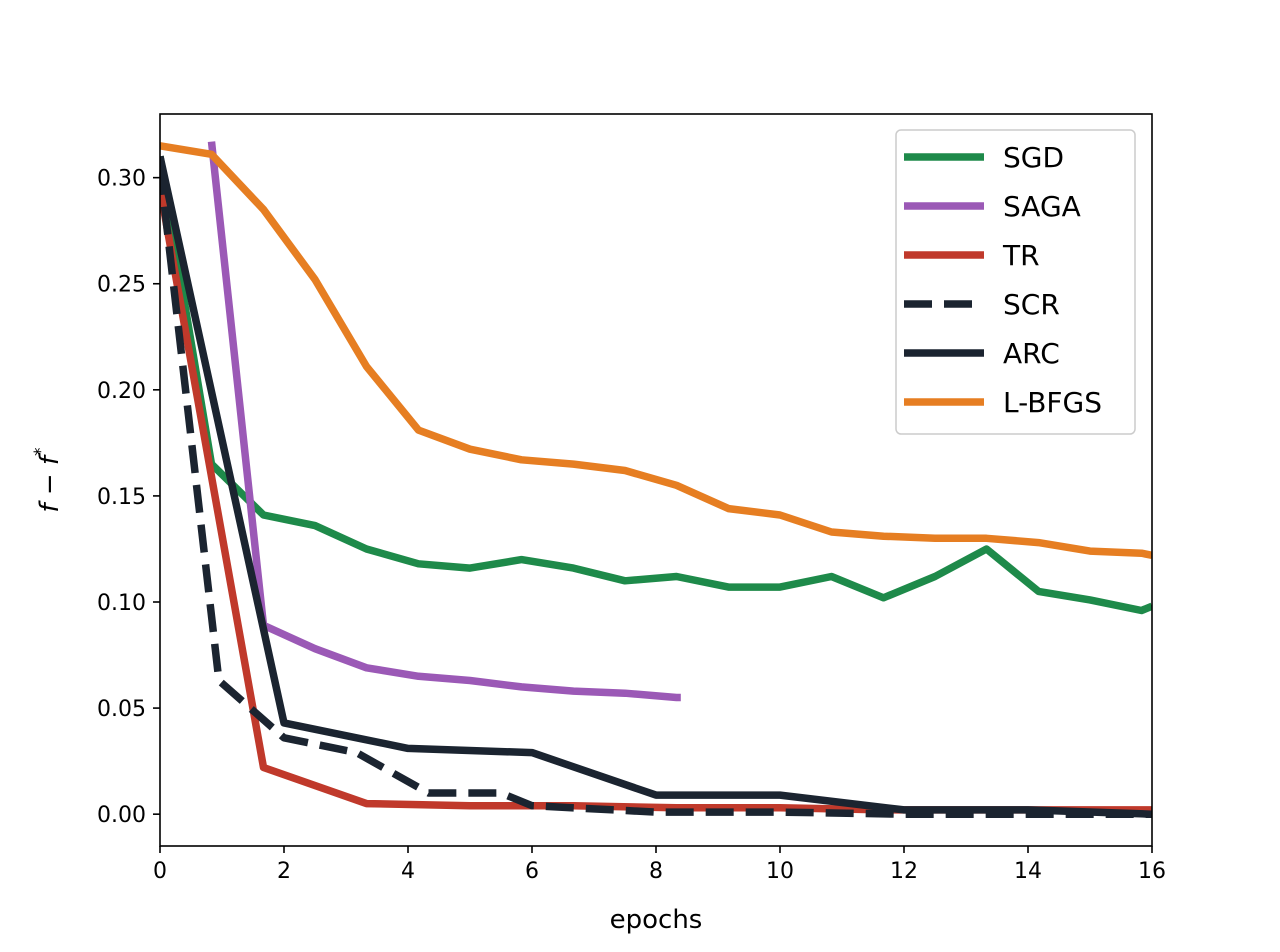 The width and height of the screenshot is (1280, 952). I want to click on y-axis-label: f − f*, so click(48, 479).